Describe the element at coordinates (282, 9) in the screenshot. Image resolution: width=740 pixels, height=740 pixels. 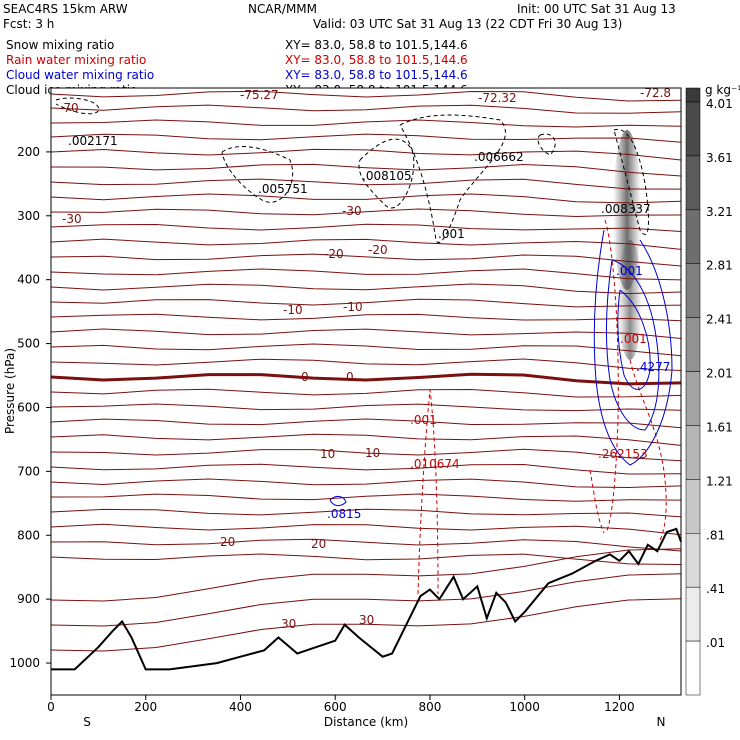
I see `institution: NCAR/MMM` at that location.